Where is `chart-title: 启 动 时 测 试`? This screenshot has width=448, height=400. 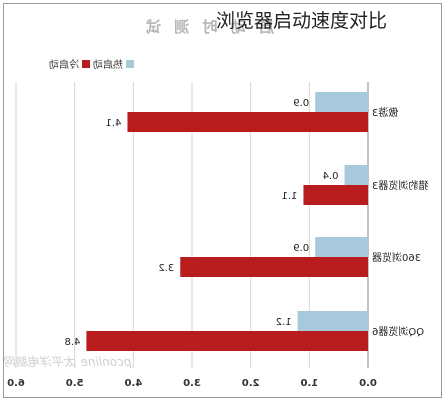
chart-title: 启 动 时 测 试 is located at coordinates (208, 27).